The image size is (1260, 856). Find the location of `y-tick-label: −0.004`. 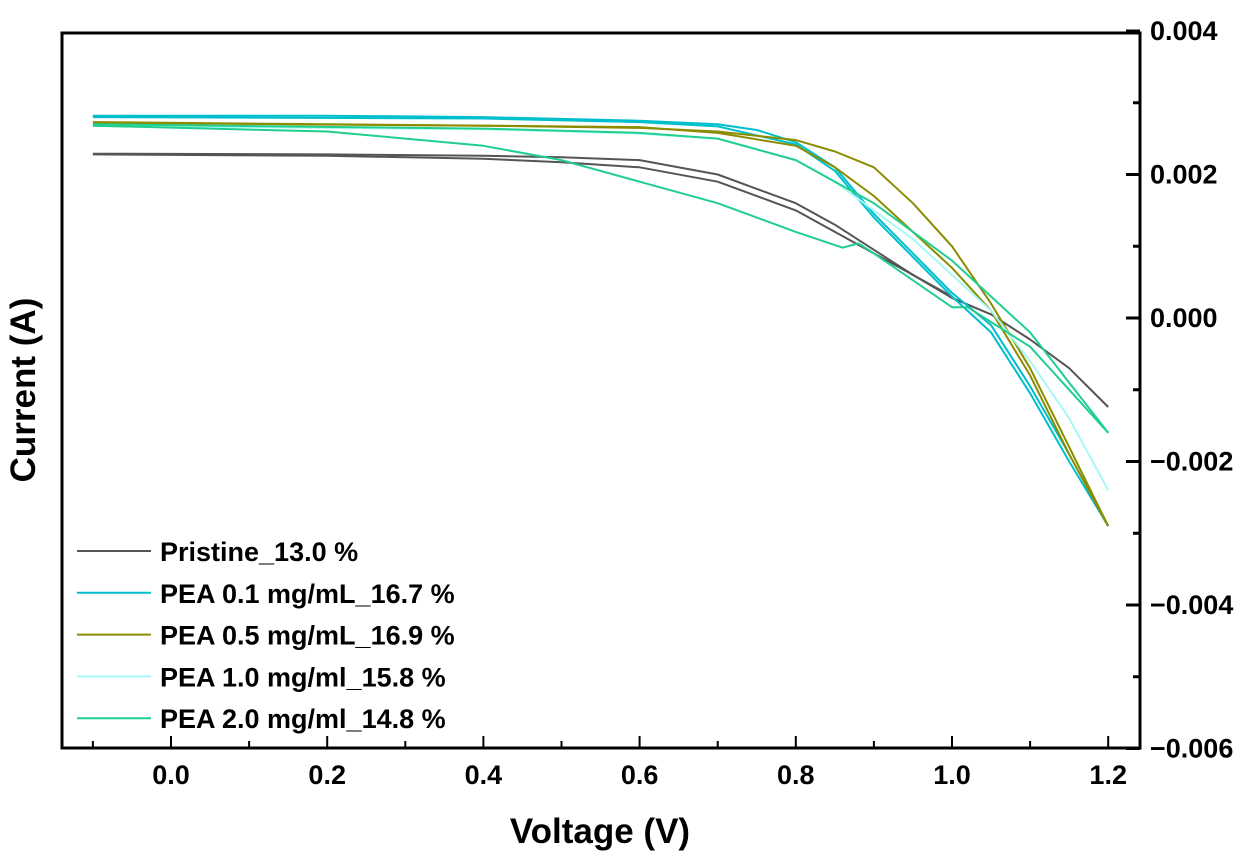

y-tick-label: −0.004 is located at coordinates (1191, 605).